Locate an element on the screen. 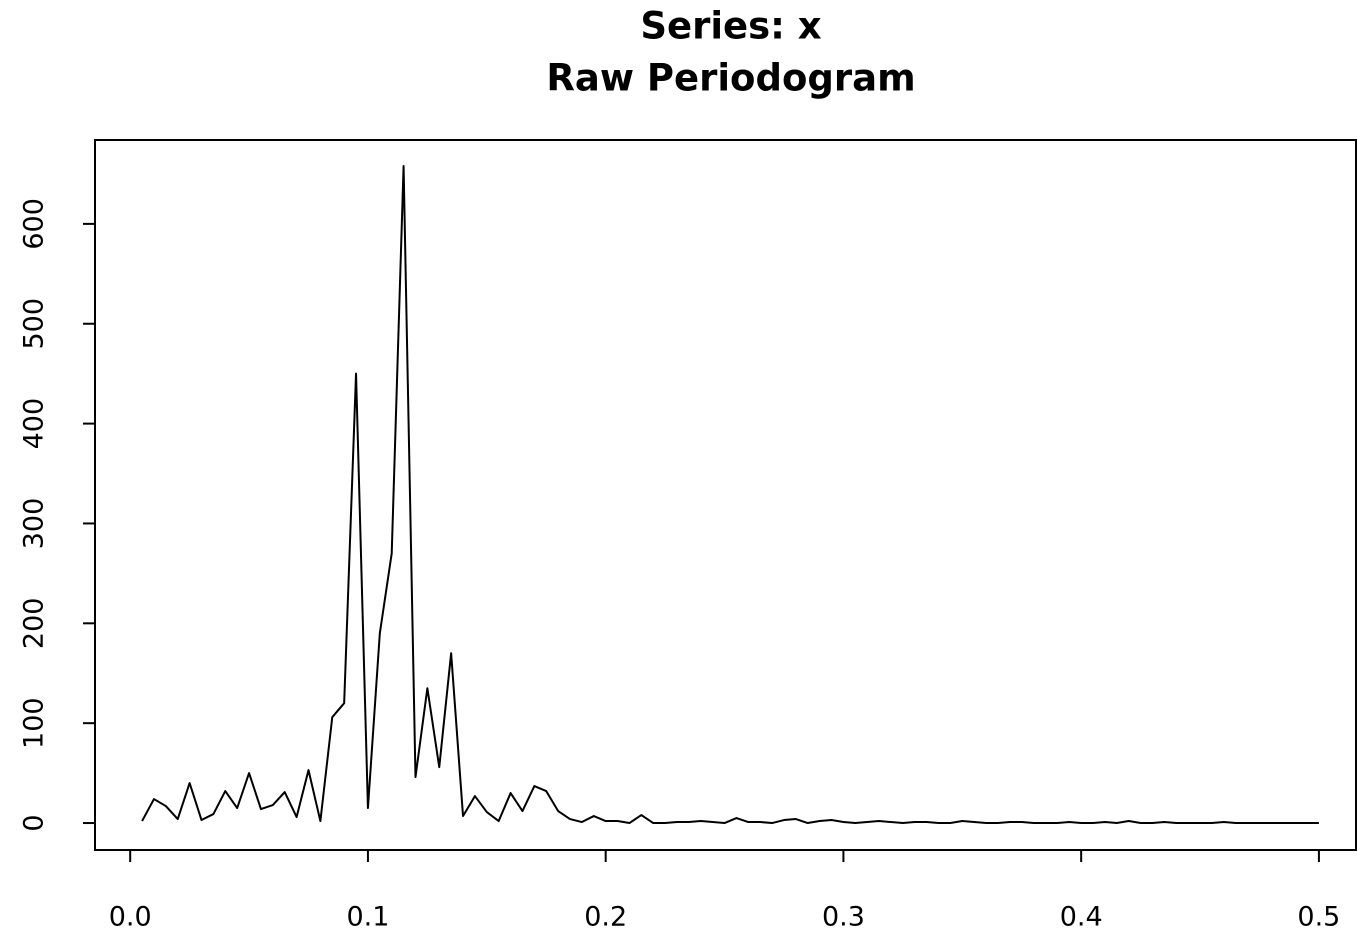 The height and width of the screenshot is (936, 1357). y-tick-label: 300 is located at coordinates (34, 524).